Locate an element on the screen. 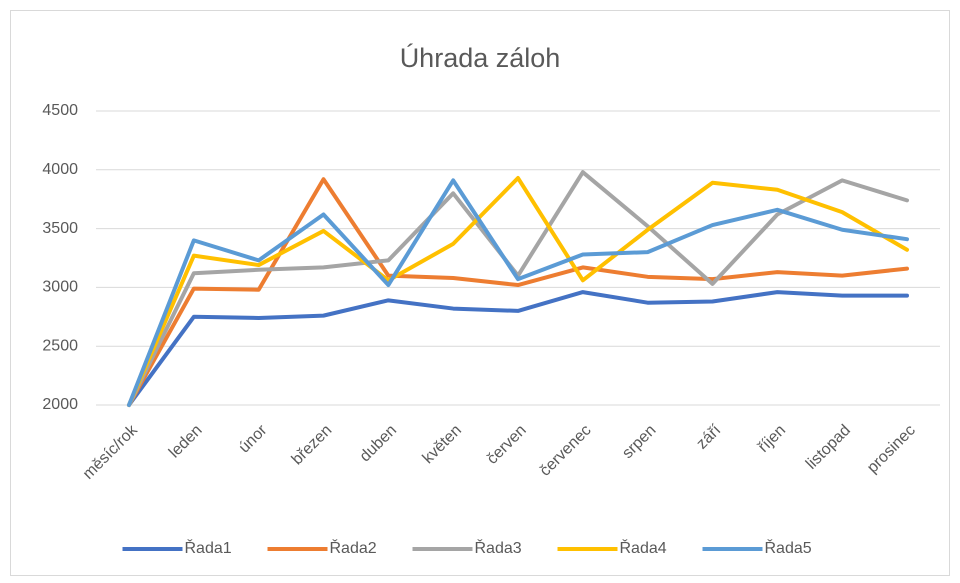  legend-label: Řada4 is located at coordinates (643, 547).